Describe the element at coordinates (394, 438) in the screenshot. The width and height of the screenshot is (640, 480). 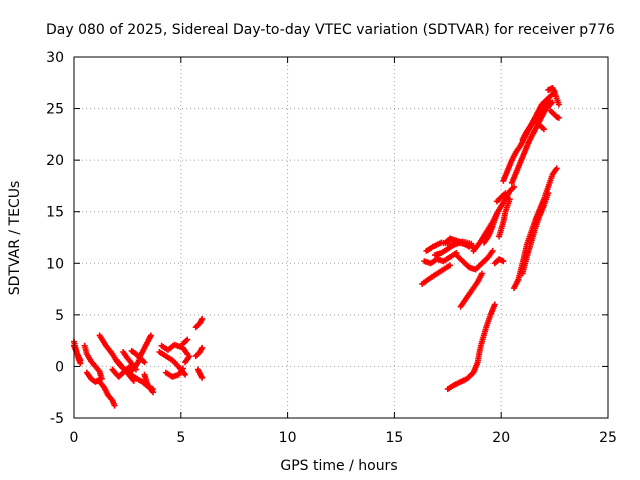
I see `x-tick-label: 15` at that location.